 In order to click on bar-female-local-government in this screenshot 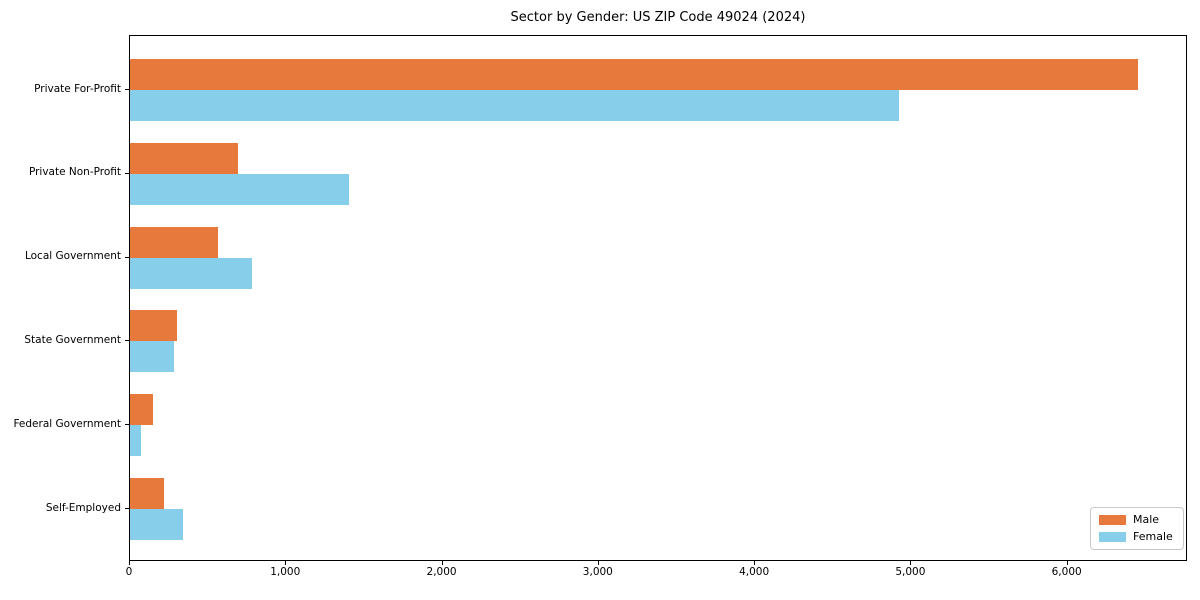, I will do `click(191, 273)`.